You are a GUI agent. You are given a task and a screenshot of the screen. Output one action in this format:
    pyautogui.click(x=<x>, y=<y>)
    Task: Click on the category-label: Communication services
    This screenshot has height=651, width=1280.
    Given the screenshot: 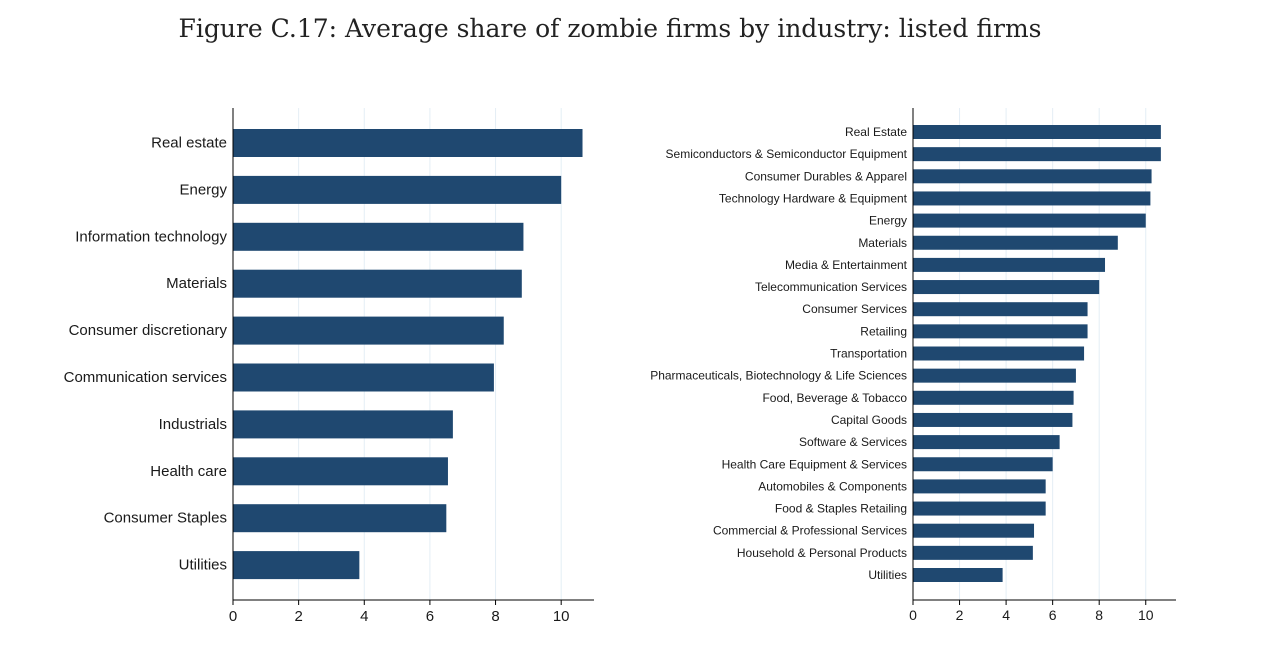 What is the action you would take?
    pyautogui.click(x=145, y=377)
    